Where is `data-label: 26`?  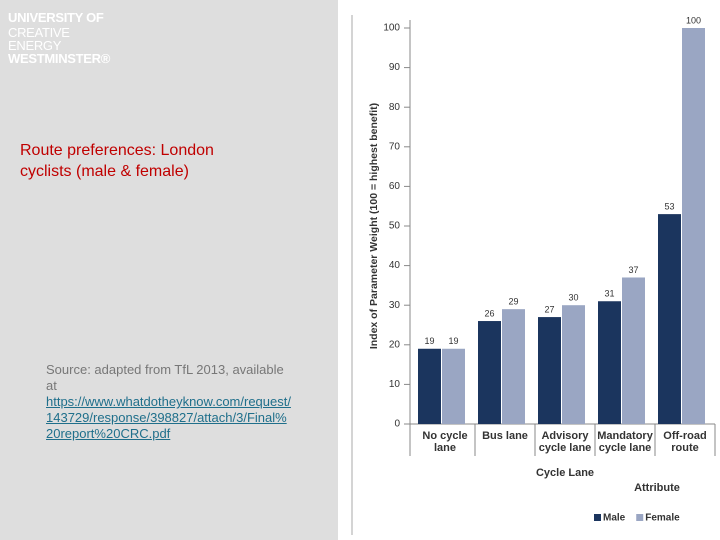
data-label: 26 is located at coordinates (489, 313).